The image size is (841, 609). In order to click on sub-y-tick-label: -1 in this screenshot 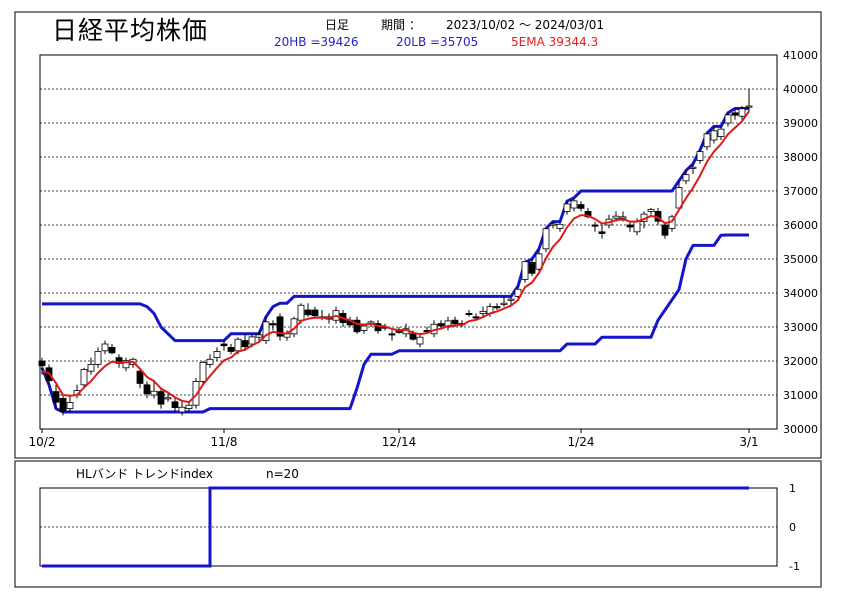, I will do `click(794, 566)`.